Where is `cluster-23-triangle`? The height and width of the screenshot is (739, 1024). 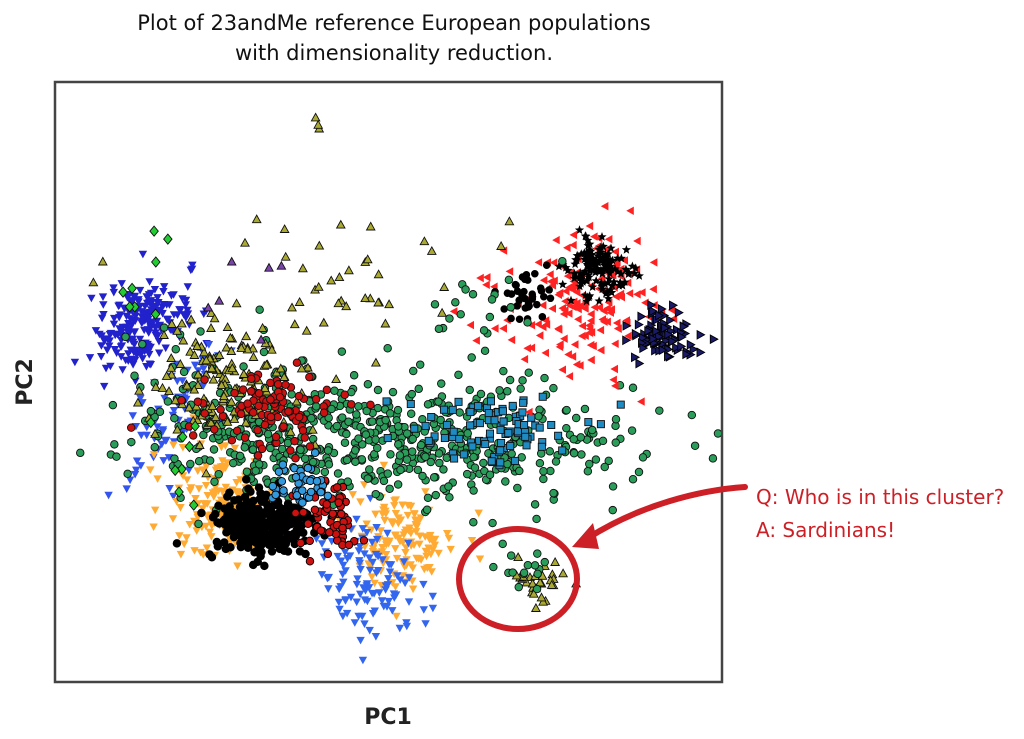
cluster-23-triangle is located at coordinates (317, 122).